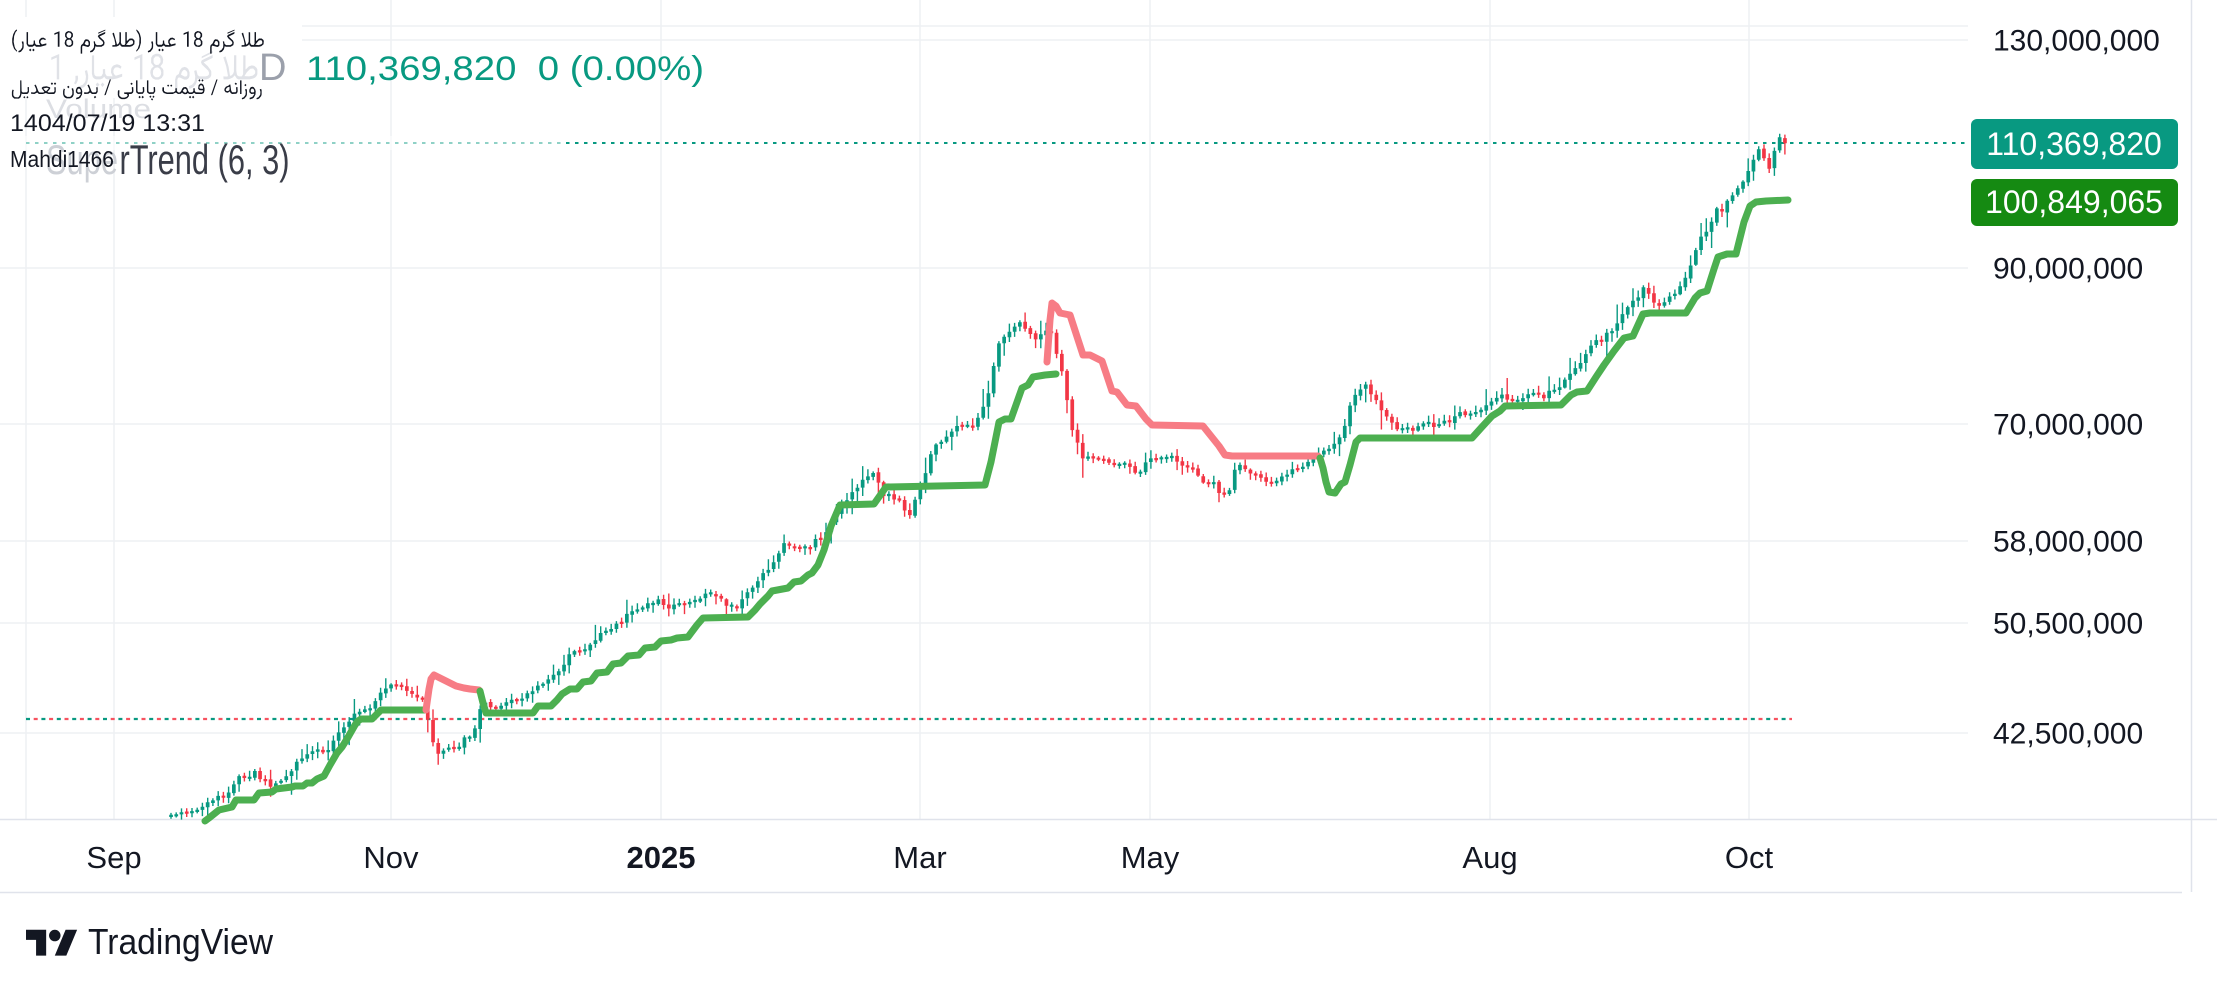 This screenshot has width=2217, height=985. What do you see at coordinates (2074, 144) in the screenshot?
I see `svg-text: 110,369,820` at bounding box center [2074, 144].